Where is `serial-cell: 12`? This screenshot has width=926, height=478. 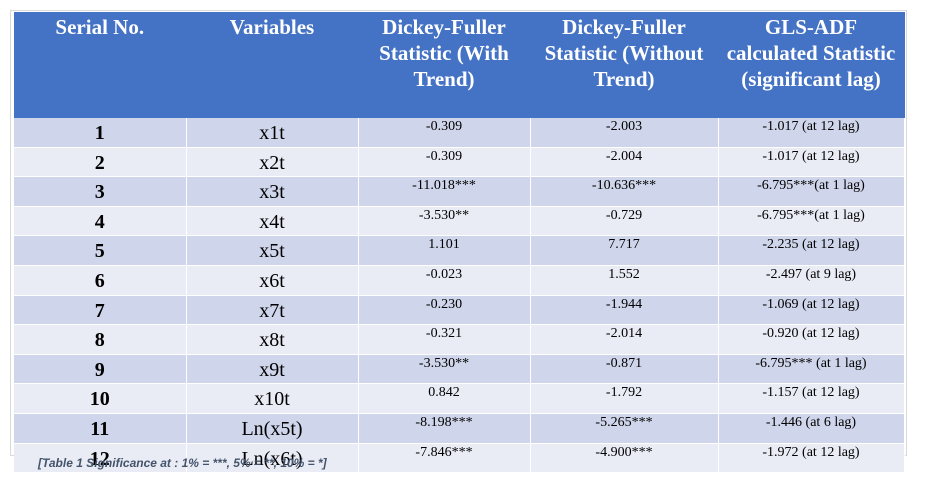 serial-cell: 12 is located at coordinates (100, 458).